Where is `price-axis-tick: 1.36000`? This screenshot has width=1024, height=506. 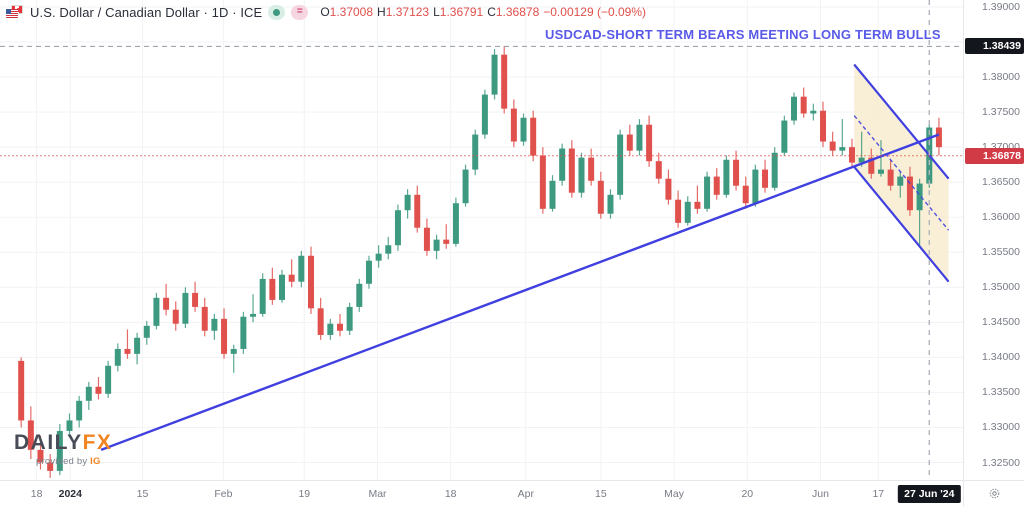
price-axis-tick: 1.36000 is located at coordinates (1001, 217).